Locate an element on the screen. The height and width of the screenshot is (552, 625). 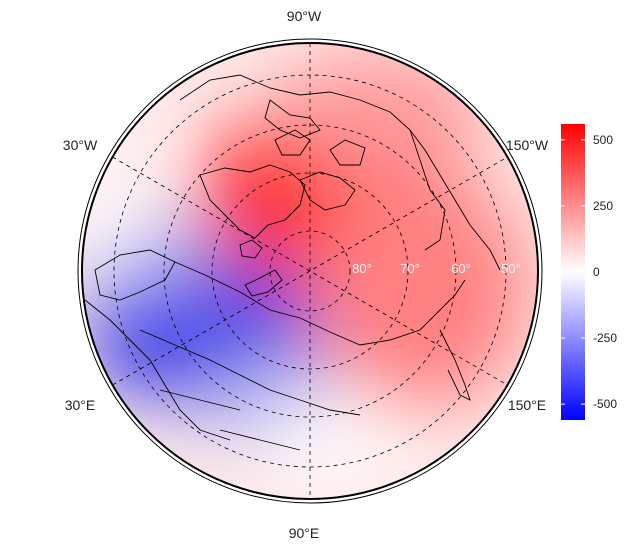
asia-interior-borders is located at coordinates (250, 390).